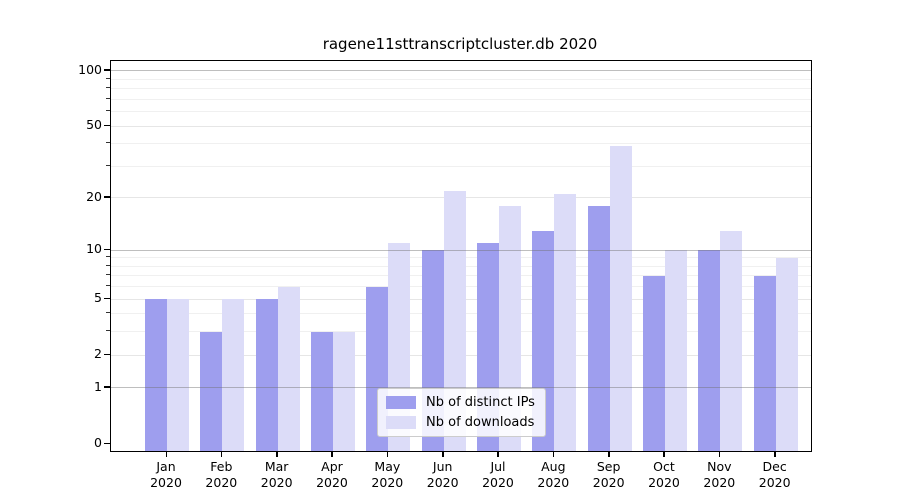 The width and height of the screenshot is (900, 500). Describe the element at coordinates (98, 354) in the screenshot. I see `y-tick-label-2: 2` at that location.